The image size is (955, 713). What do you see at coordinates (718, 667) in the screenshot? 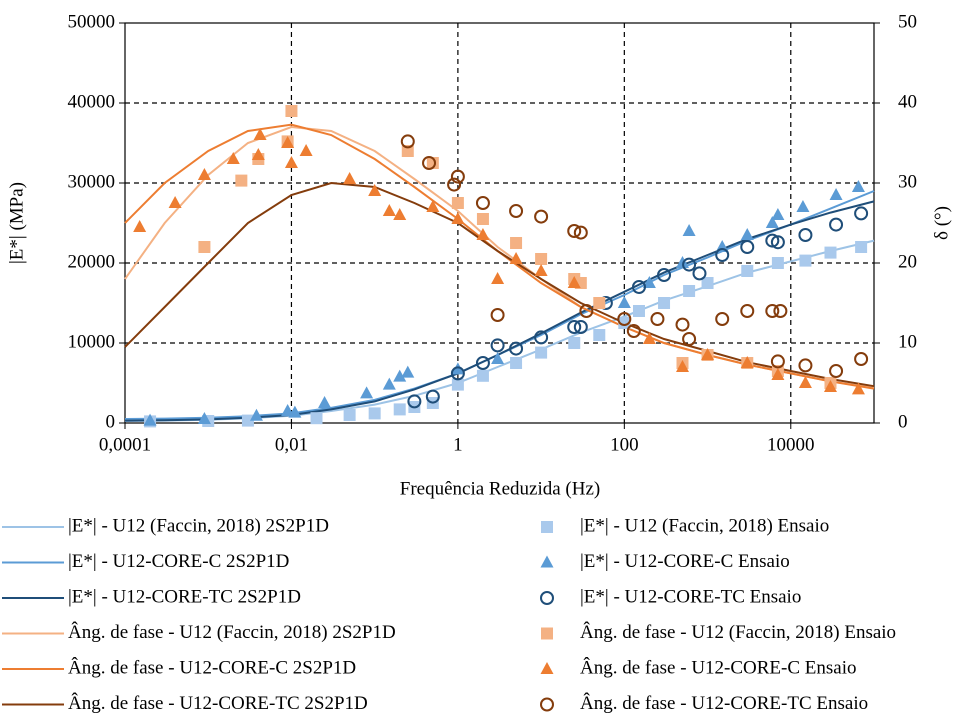
I see `legend-label: Âng. de fase - U12-CORE-C Ensaio` at bounding box center [718, 667].